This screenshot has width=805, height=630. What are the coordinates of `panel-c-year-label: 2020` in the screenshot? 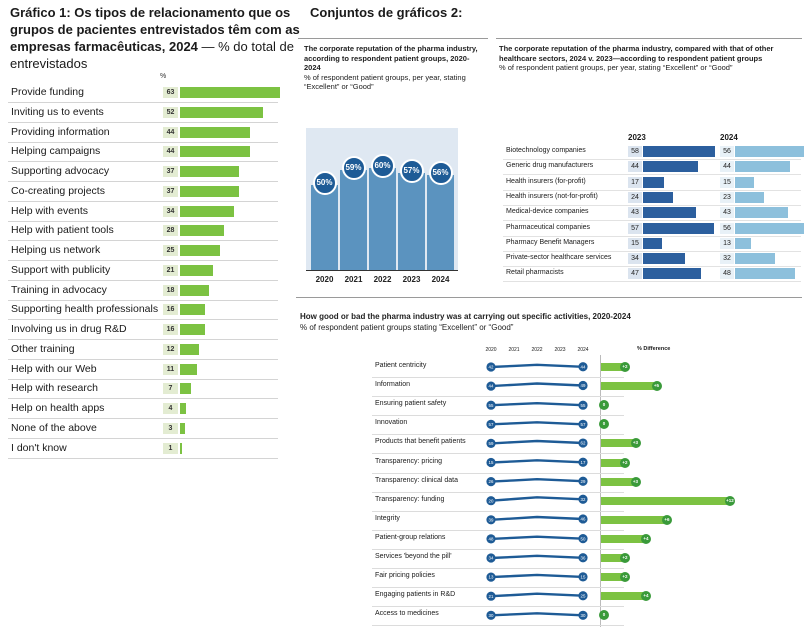 It's located at (491, 350).